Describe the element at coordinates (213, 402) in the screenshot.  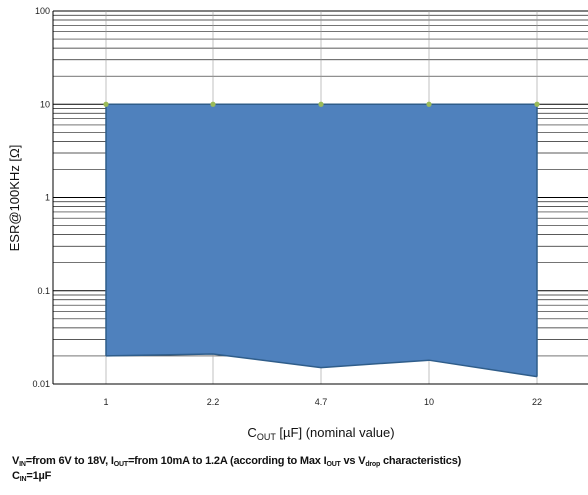
I see `x-tick-label: 2.2` at that location.